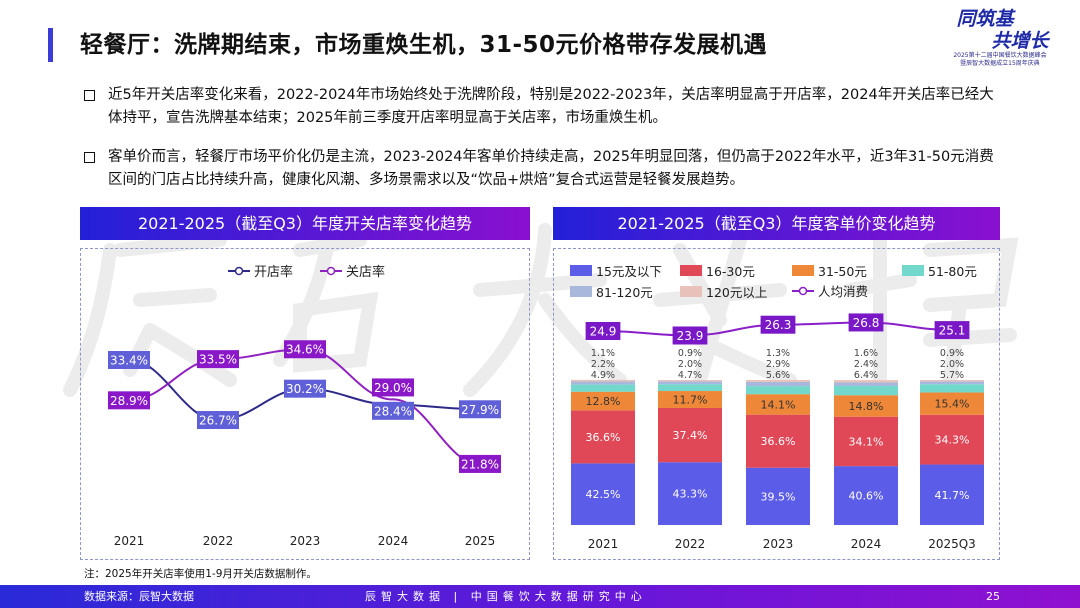 This screenshot has height=608, width=1080. I want to click on avg-spend-label: 26.3, so click(778, 325).